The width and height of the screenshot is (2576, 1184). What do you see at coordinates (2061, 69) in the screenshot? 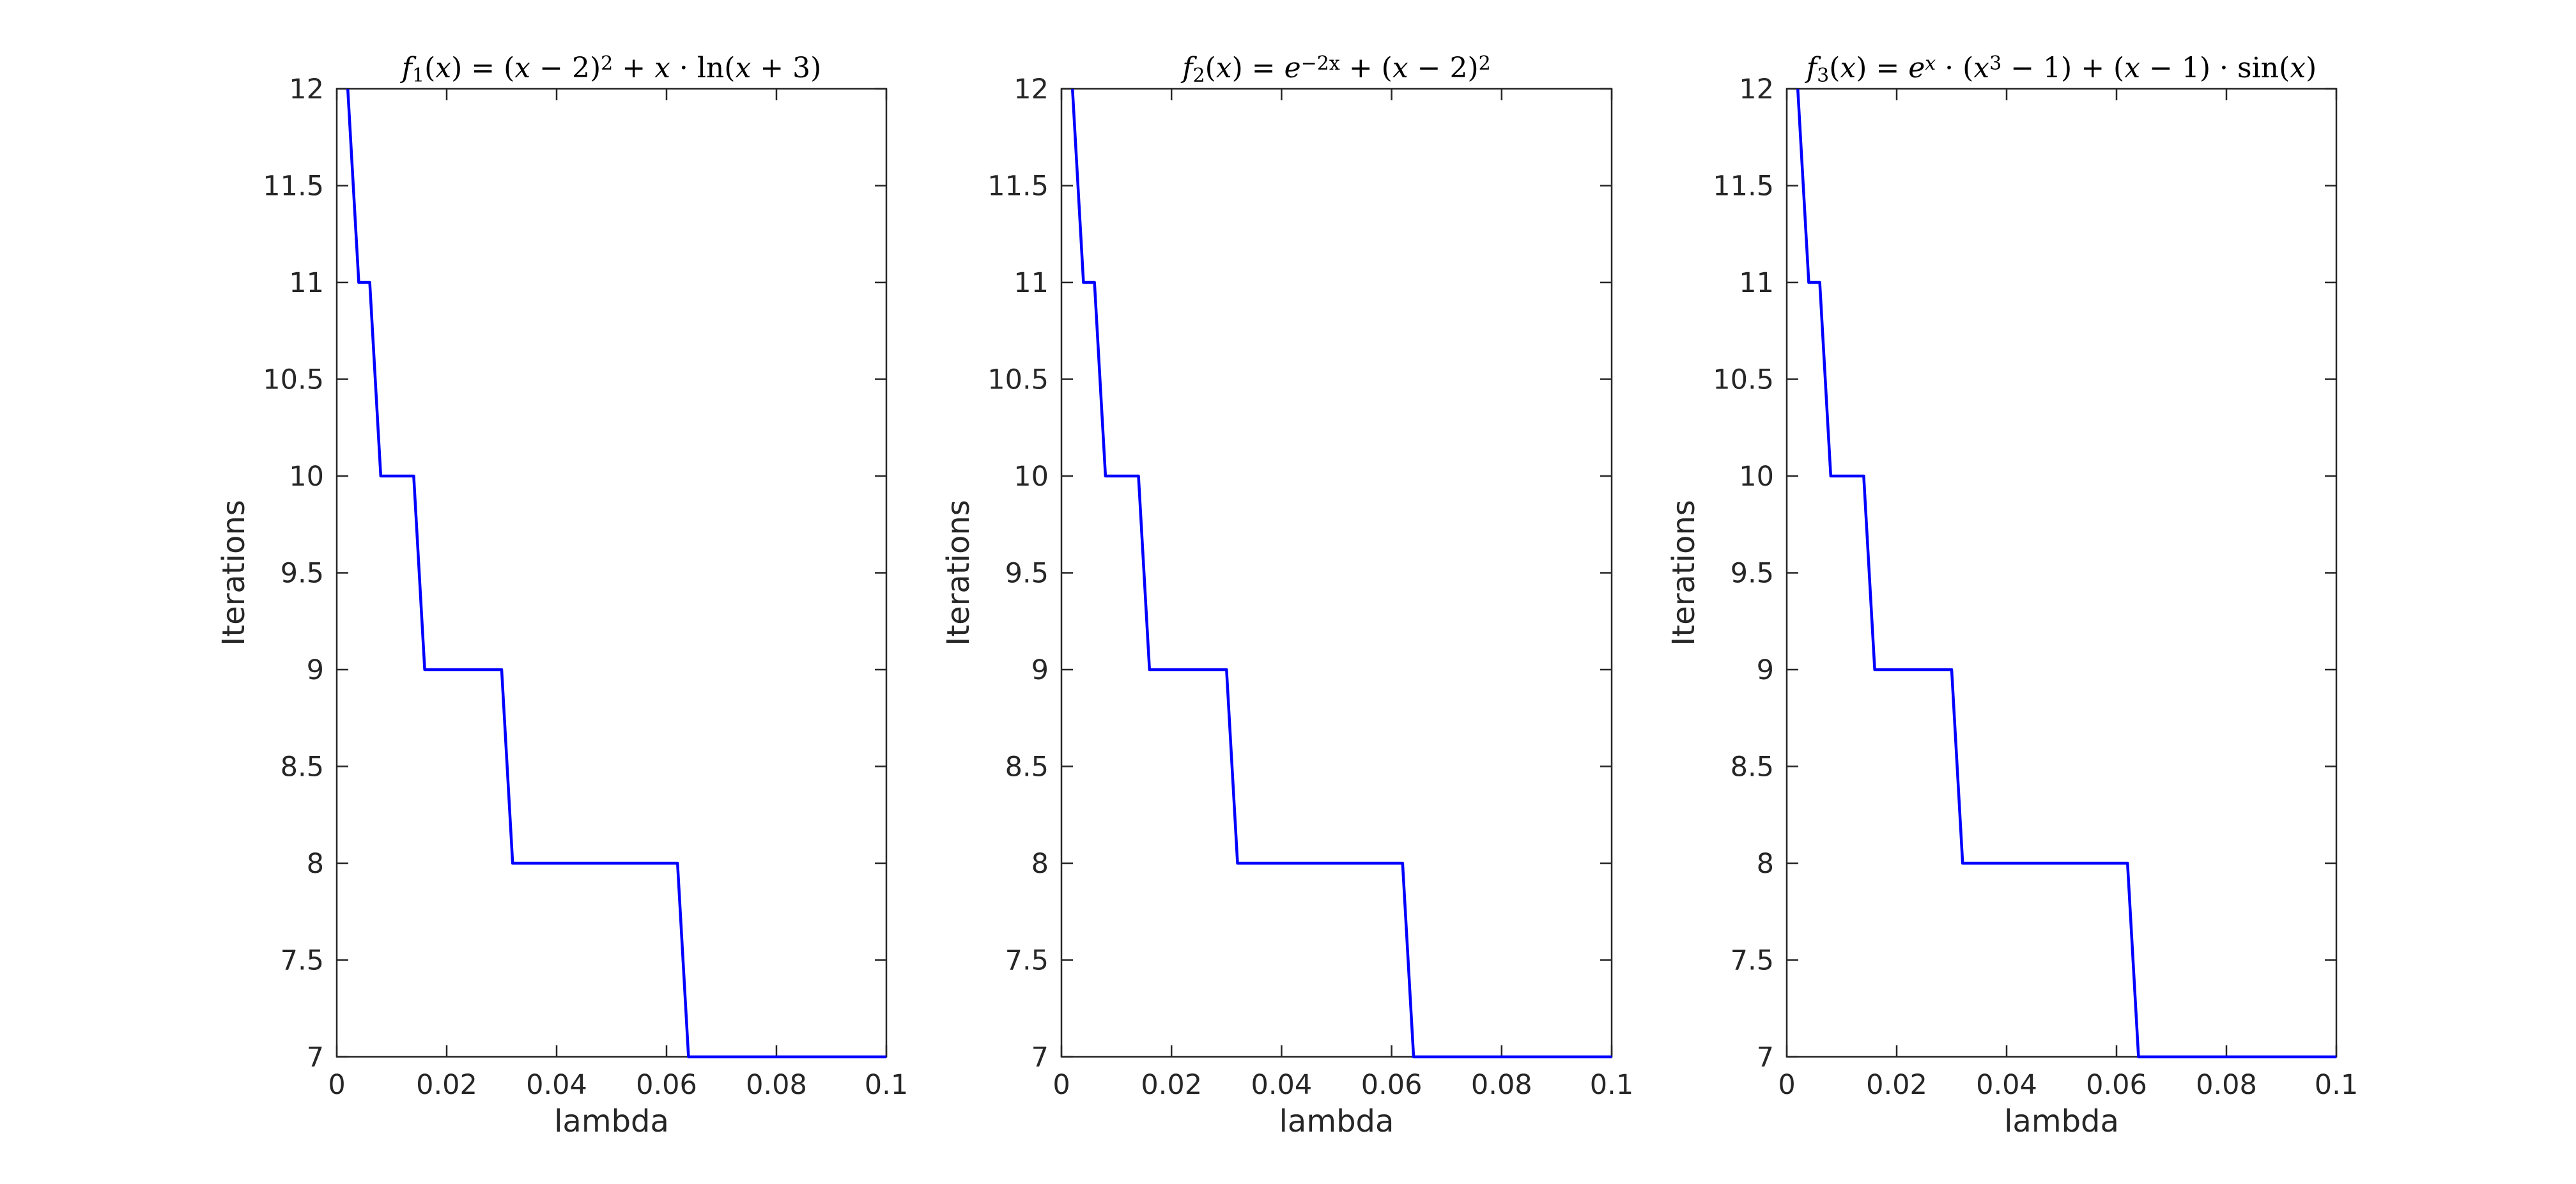
I see `chart-title: f3(x) = ex · (x3 − 1) + (x − 1) · sin(x)` at bounding box center [2061, 69].